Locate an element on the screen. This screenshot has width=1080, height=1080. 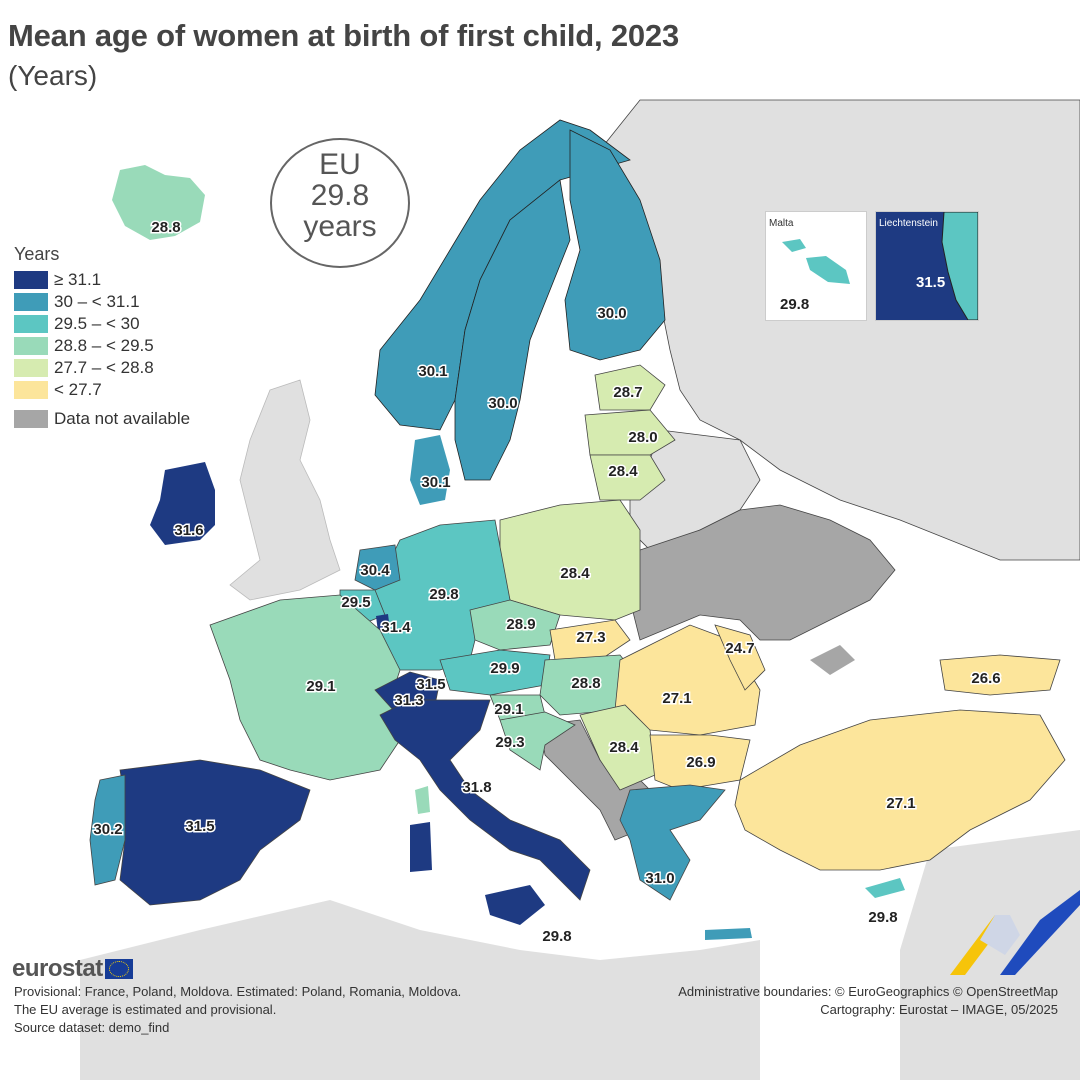
denmark-region is located at coordinates (430, 470).